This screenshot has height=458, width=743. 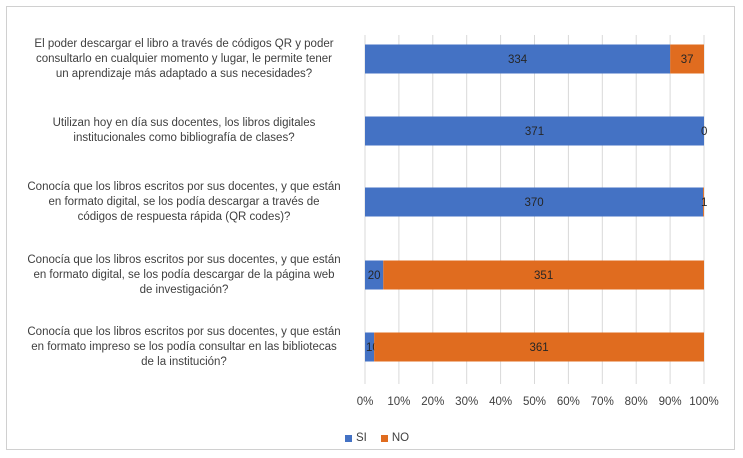 I want to click on x-tick-label-5: 50%, so click(x=534, y=402).